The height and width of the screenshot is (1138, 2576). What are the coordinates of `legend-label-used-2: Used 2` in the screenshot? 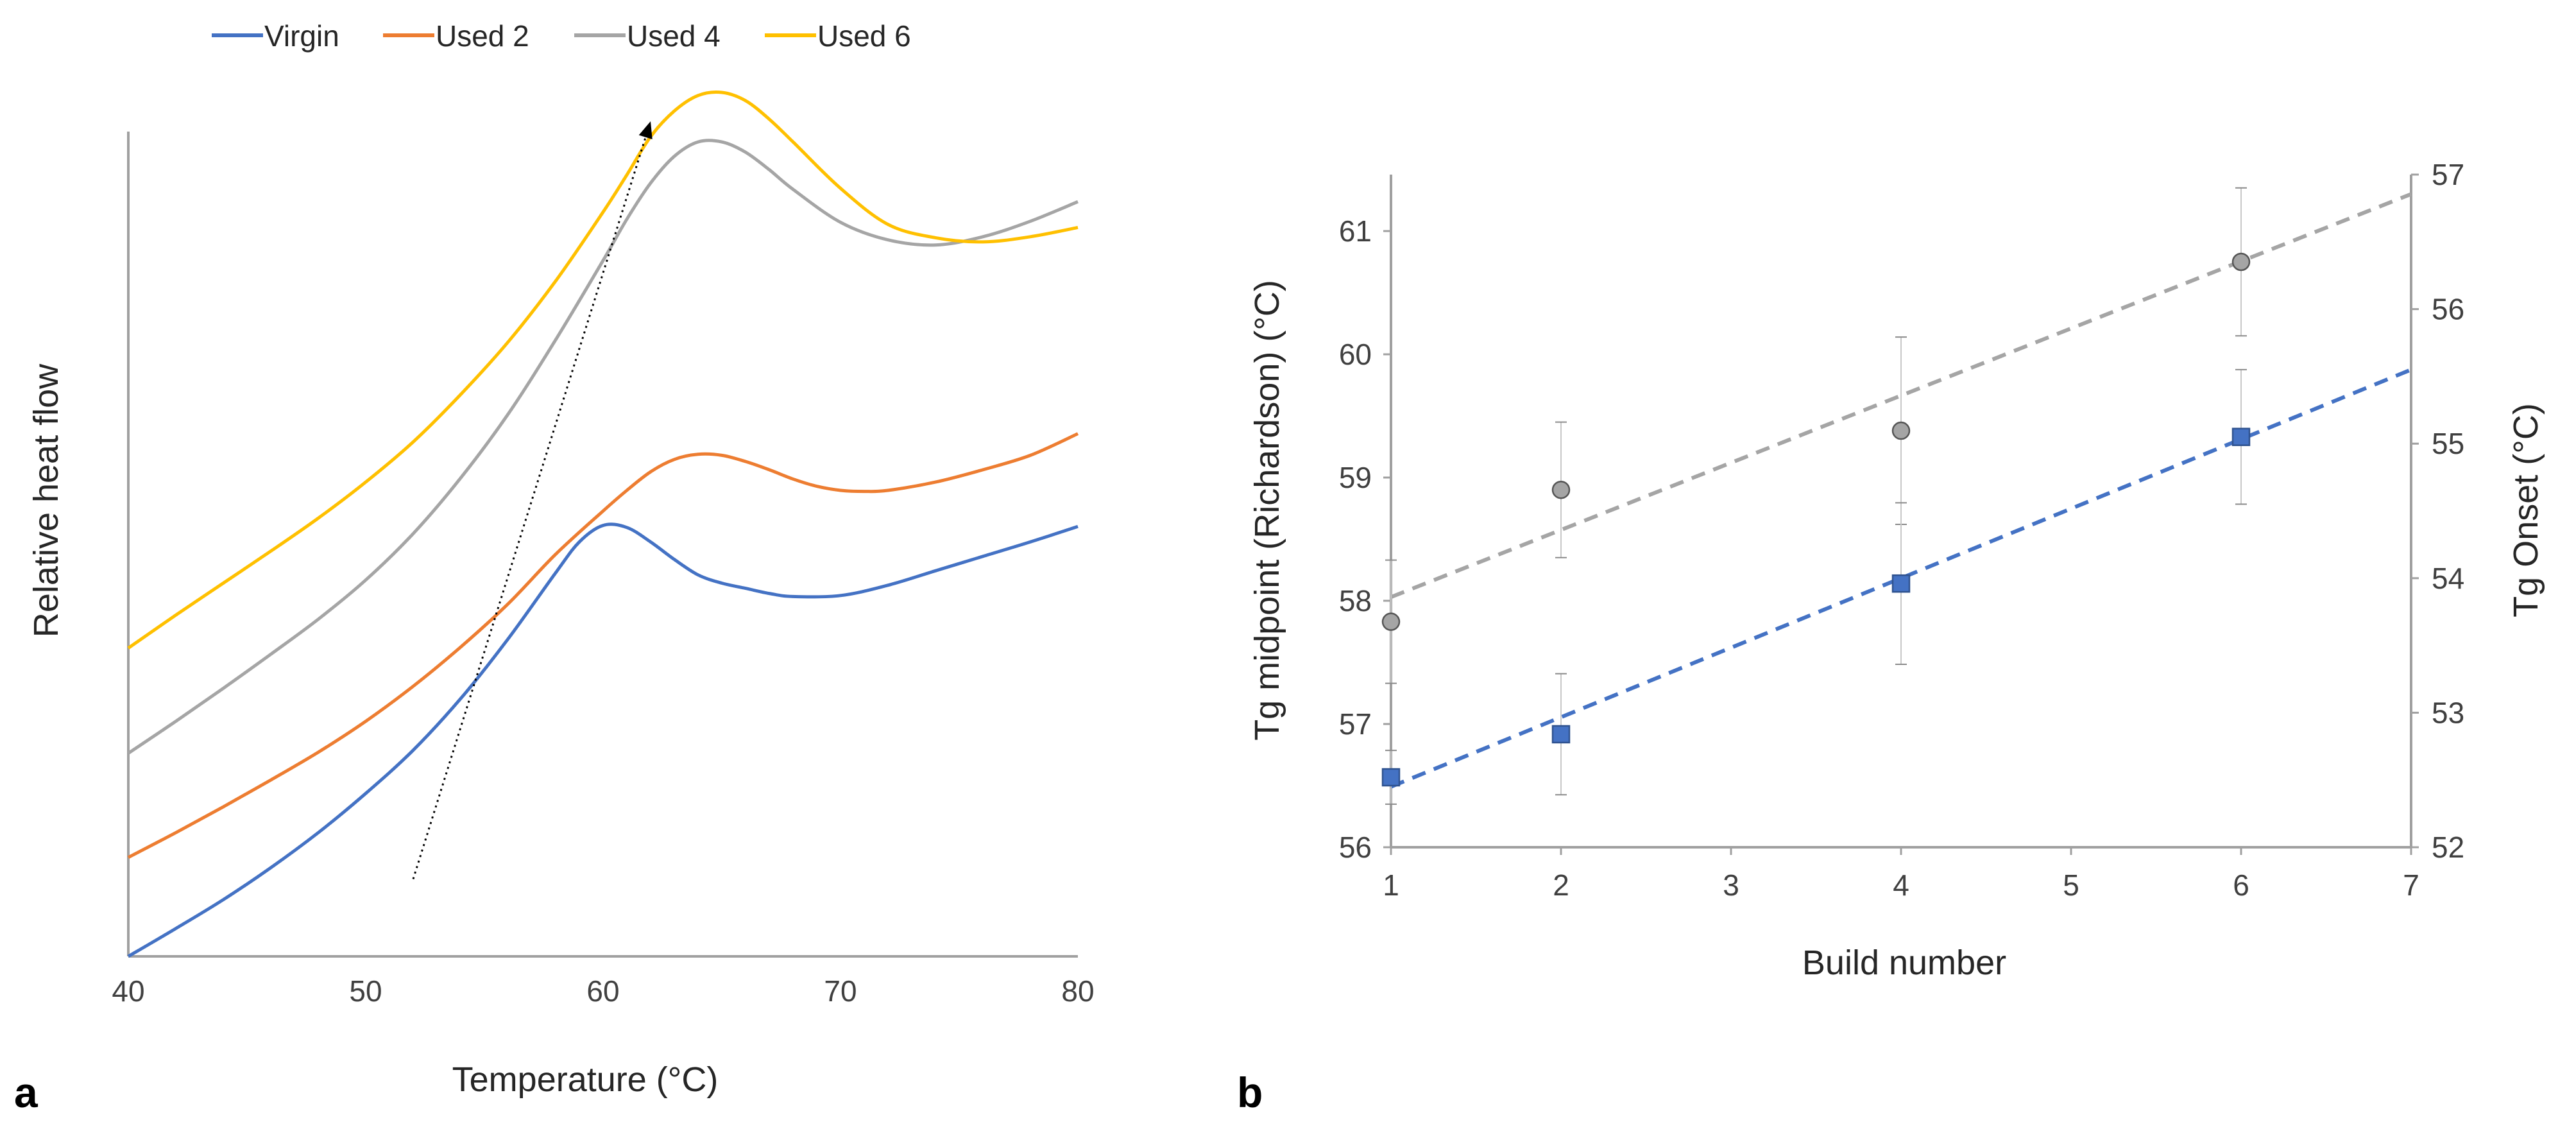 It's located at (482, 36).